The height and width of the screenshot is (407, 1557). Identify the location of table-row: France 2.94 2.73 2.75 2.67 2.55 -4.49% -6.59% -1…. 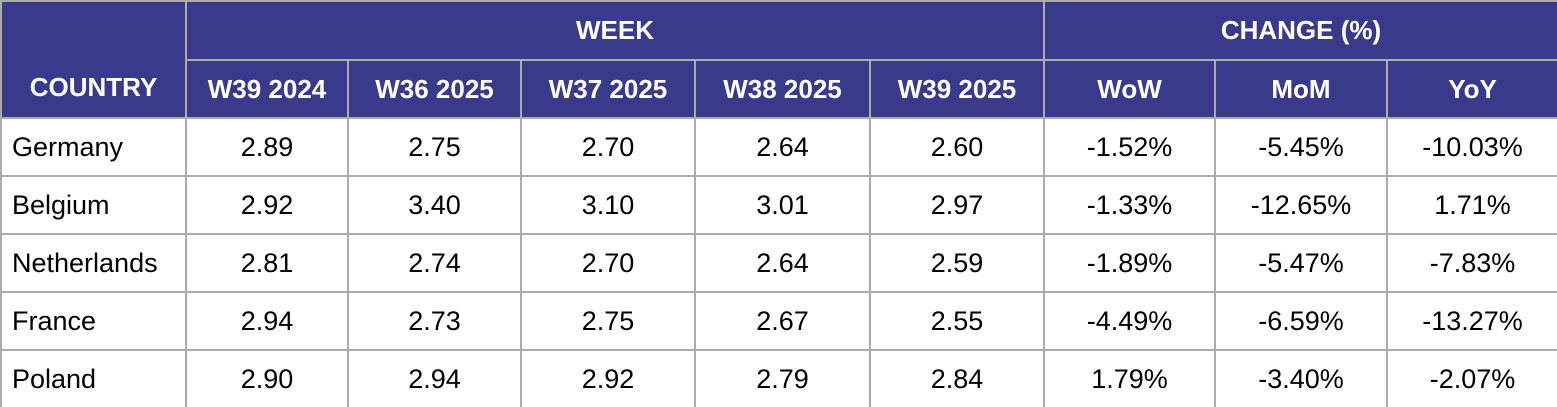
(778, 321).